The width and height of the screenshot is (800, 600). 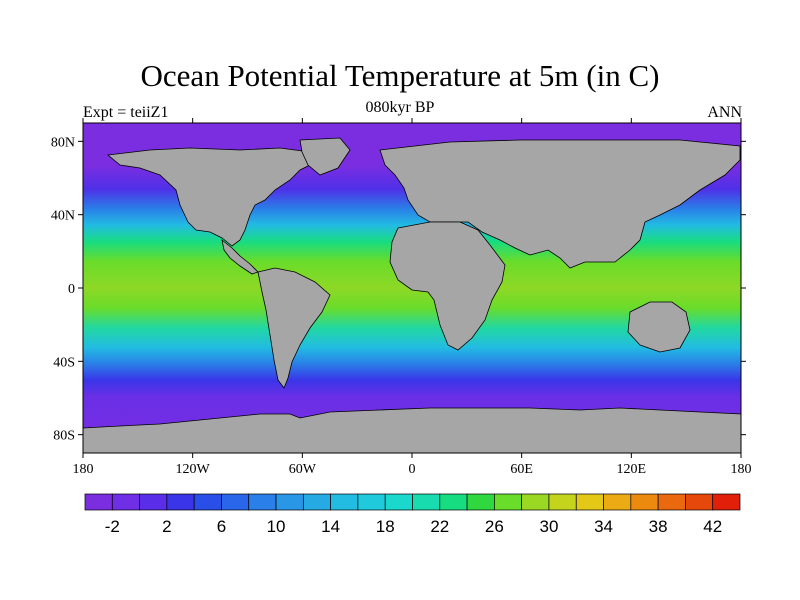 I want to click on y-tick-label: 80S, so click(x=64, y=436).